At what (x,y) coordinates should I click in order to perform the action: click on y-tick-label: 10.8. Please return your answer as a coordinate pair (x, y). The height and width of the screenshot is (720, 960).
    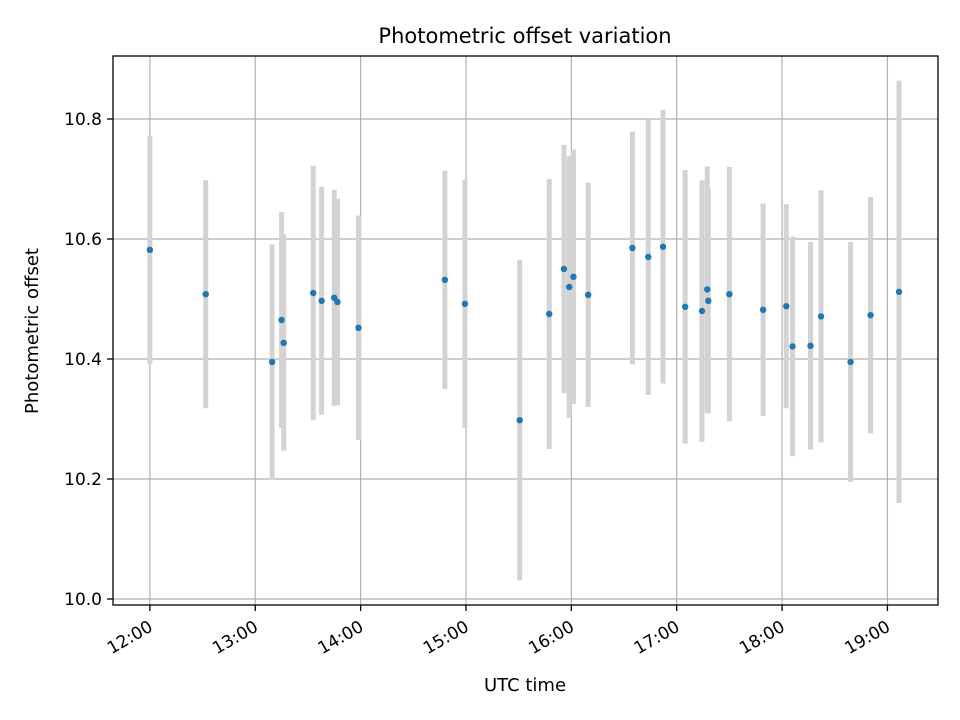
    Looking at the image, I should click on (83, 120).